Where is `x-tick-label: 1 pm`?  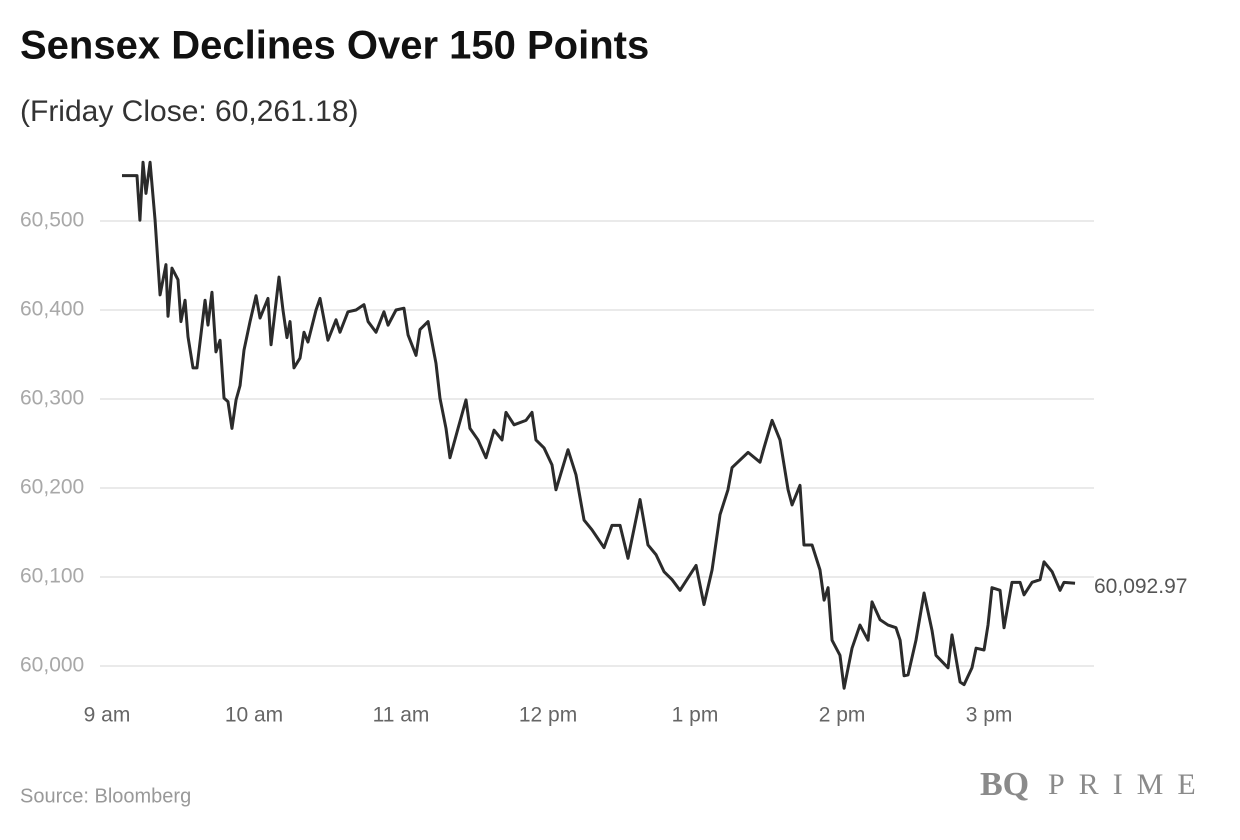
x-tick-label: 1 pm is located at coordinates (695, 715).